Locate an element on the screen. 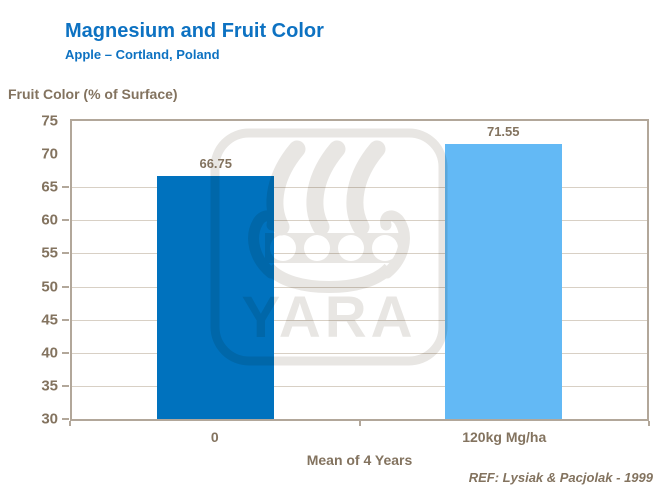  y-axis-title: Fruit Color (% of Surface) is located at coordinates (93, 94).